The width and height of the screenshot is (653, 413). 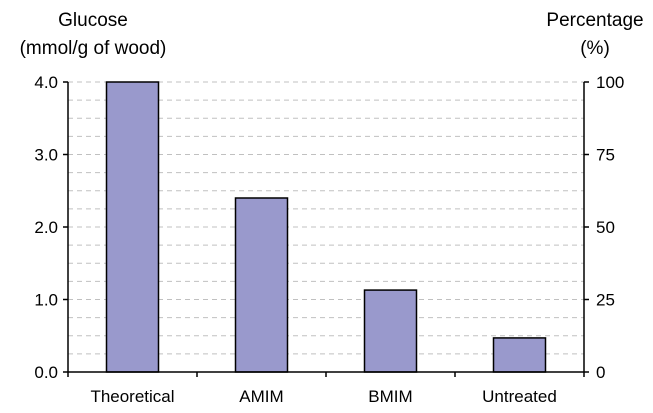 What do you see at coordinates (46, 300) in the screenshot?
I see `left-tick-label: 1.0` at bounding box center [46, 300].